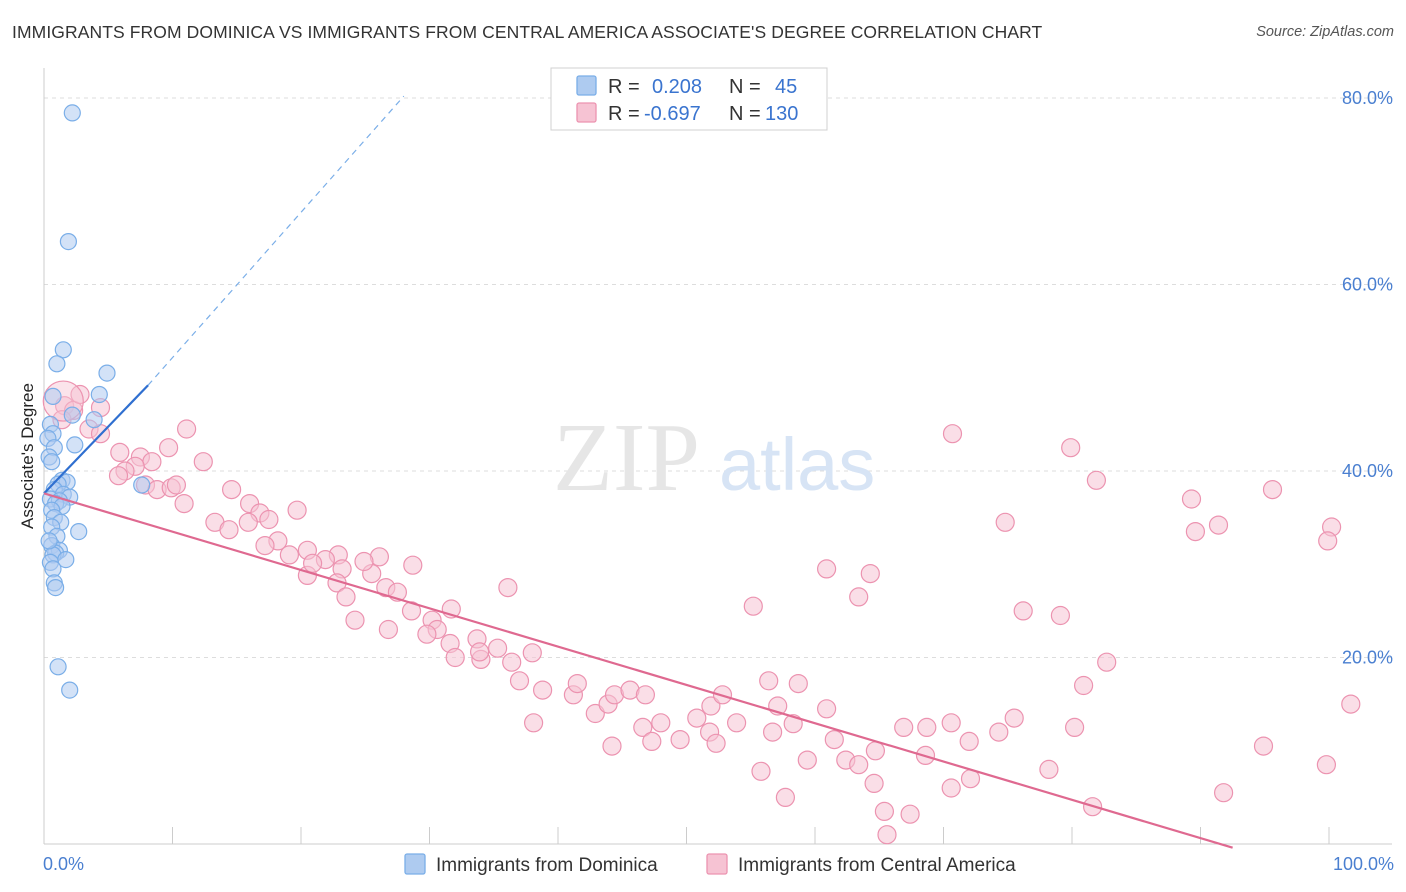 The width and height of the screenshot is (1406, 892). Describe the element at coordinates (745, 114) in the screenshot. I see `legend-n-label-2: N =` at that location.